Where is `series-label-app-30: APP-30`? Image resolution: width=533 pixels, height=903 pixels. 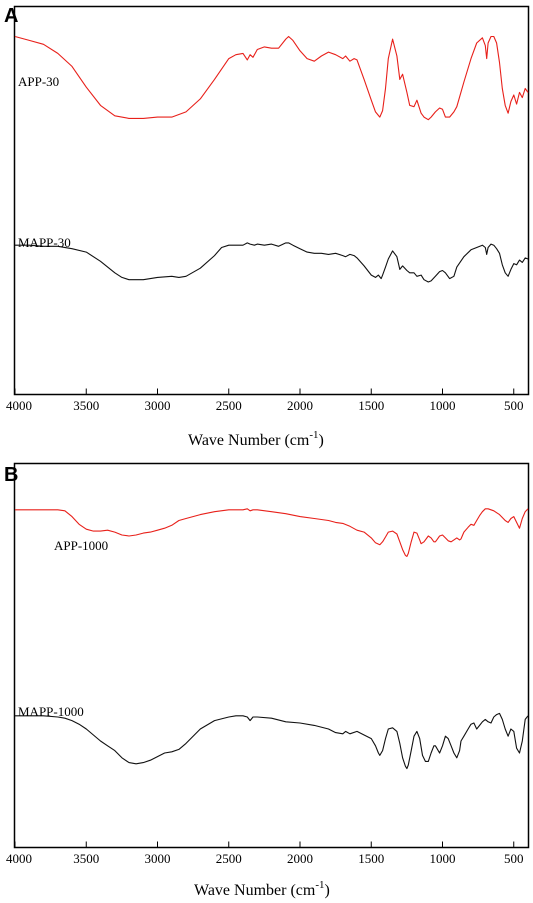
series-label-app-30: APP-30 is located at coordinates (38, 81).